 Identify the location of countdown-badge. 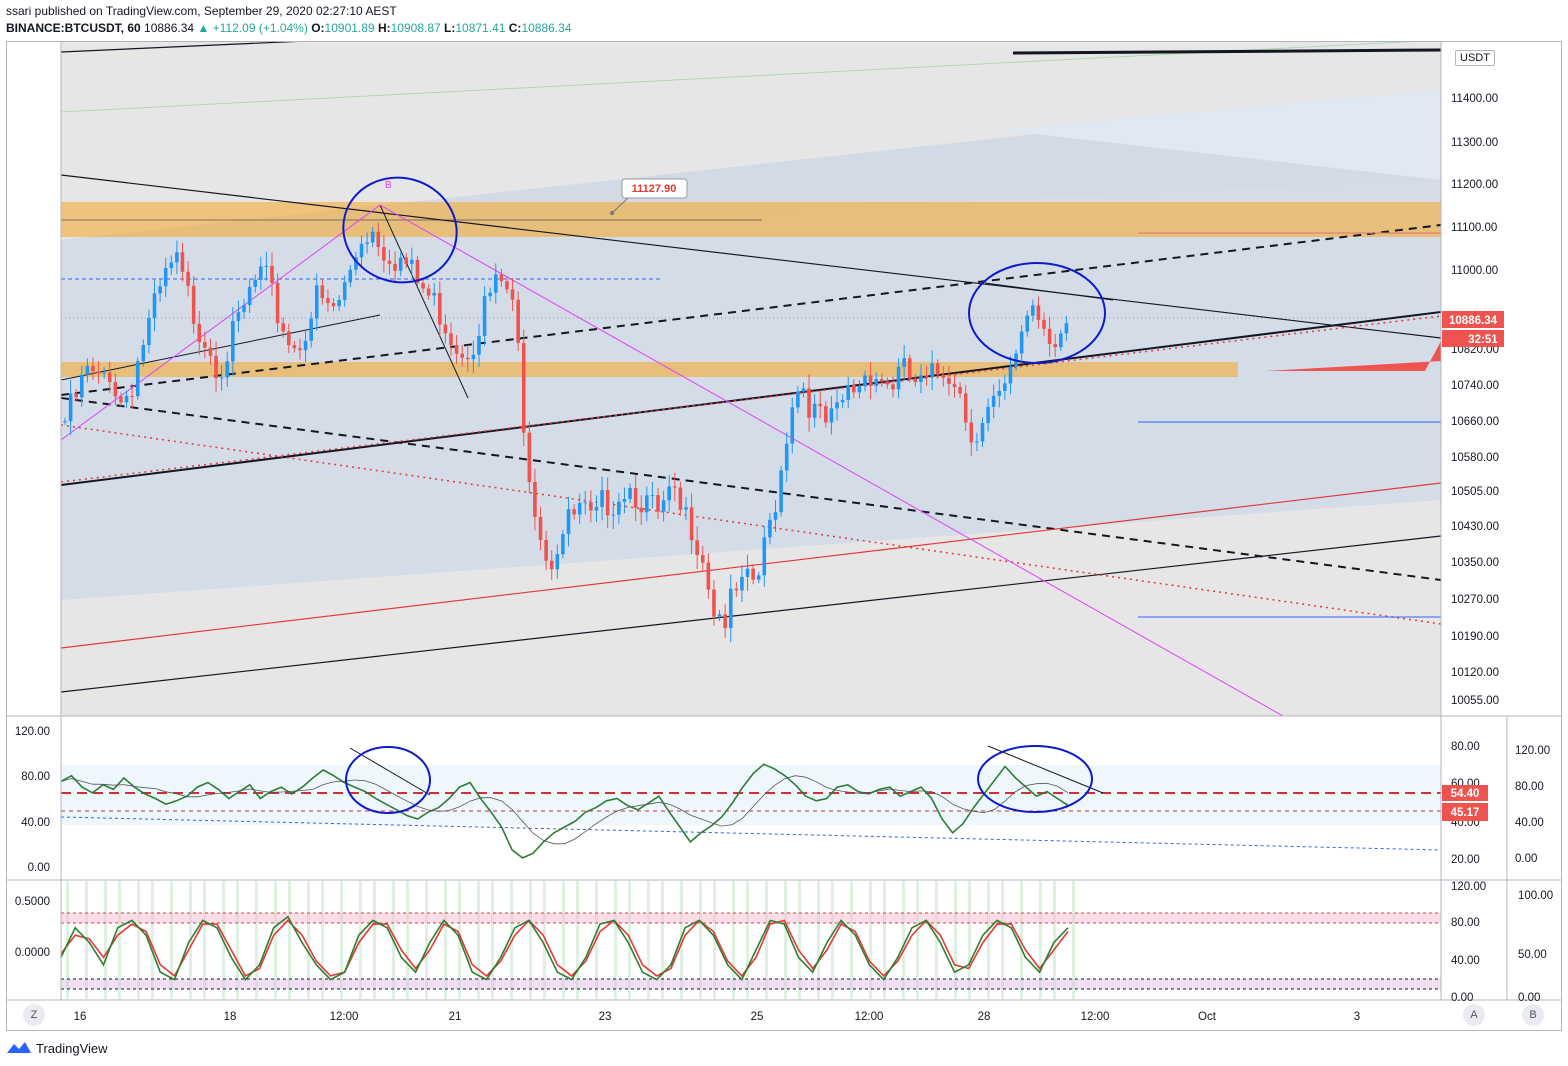
(1473, 338).